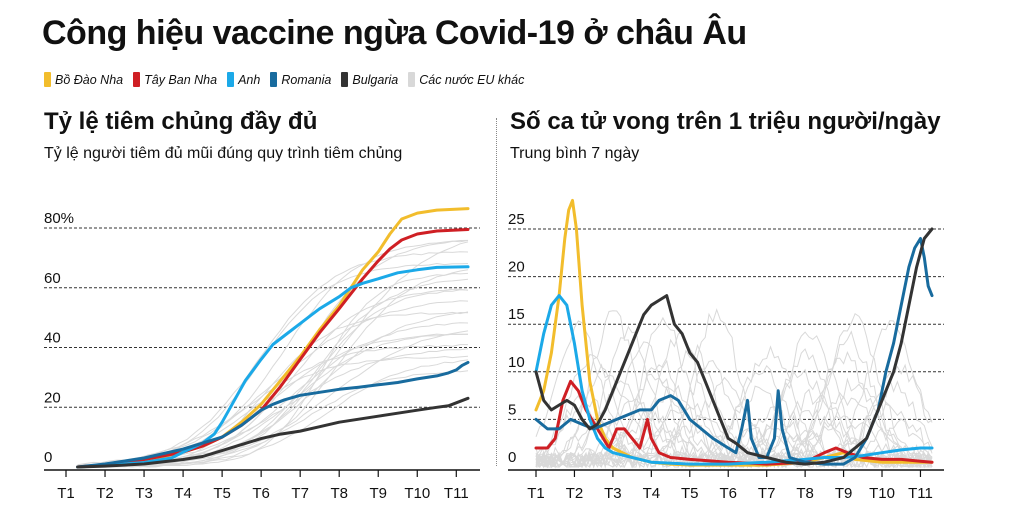 The width and height of the screenshot is (1024, 524). I want to click on legend-swatch-portugal, so click(47, 79).